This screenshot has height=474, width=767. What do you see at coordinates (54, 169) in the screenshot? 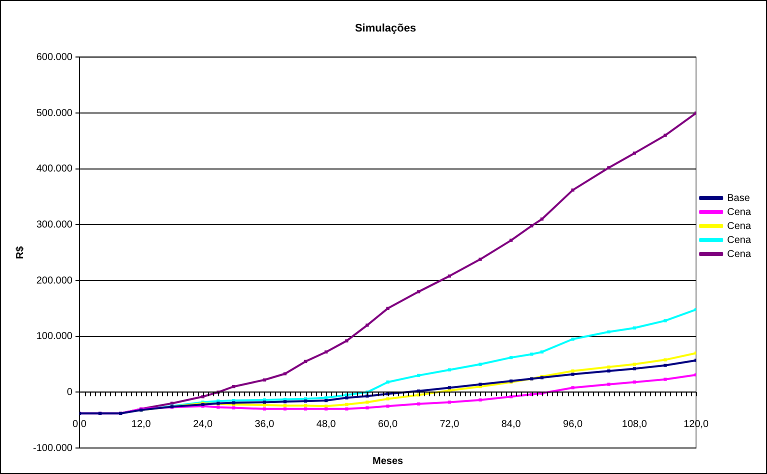
I see `y-tick-label: 400.000` at bounding box center [54, 169].